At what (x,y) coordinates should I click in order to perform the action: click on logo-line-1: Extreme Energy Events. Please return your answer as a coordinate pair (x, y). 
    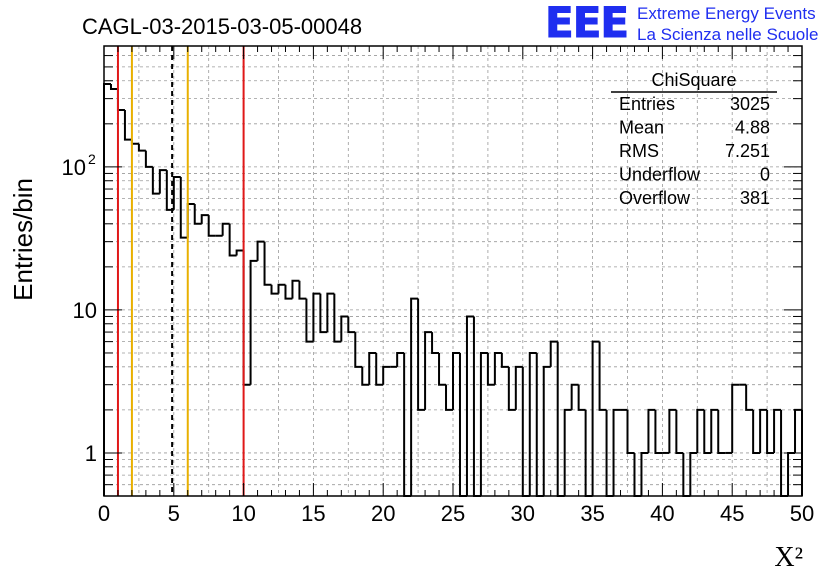
    Looking at the image, I should click on (726, 13).